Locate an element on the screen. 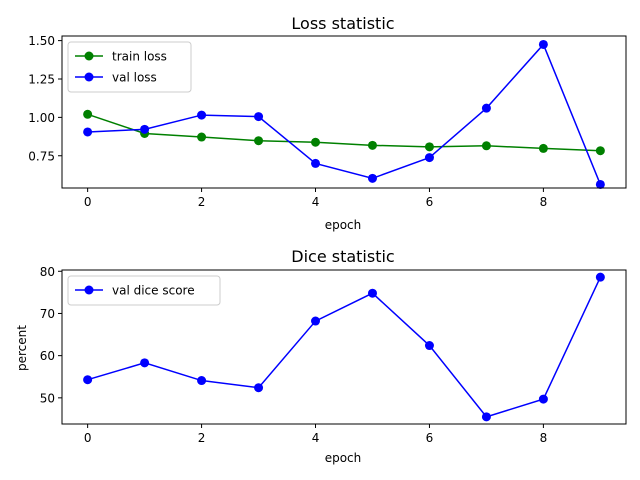 This screenshot has width=640, height=480. loss-x-tick-label: 0 is located at coordinates (88, 202).